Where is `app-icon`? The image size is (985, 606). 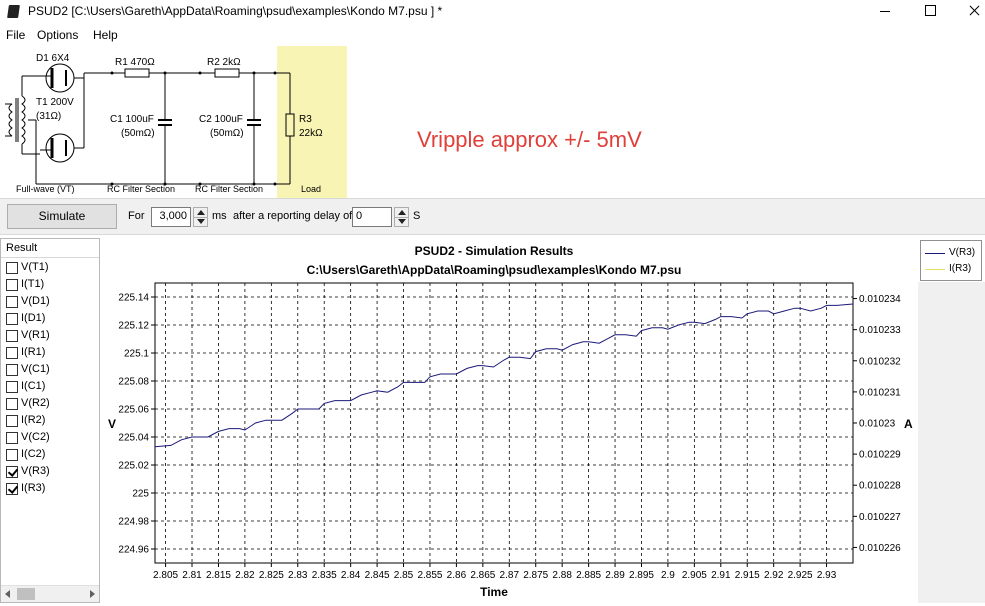 app-icon is located at coordinates (13, 11).